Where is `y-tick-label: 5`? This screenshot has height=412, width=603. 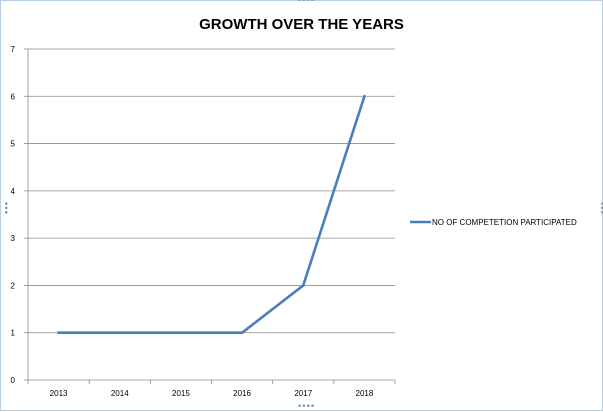
y-tick-label: 5 is located at coordinates (13, 144).